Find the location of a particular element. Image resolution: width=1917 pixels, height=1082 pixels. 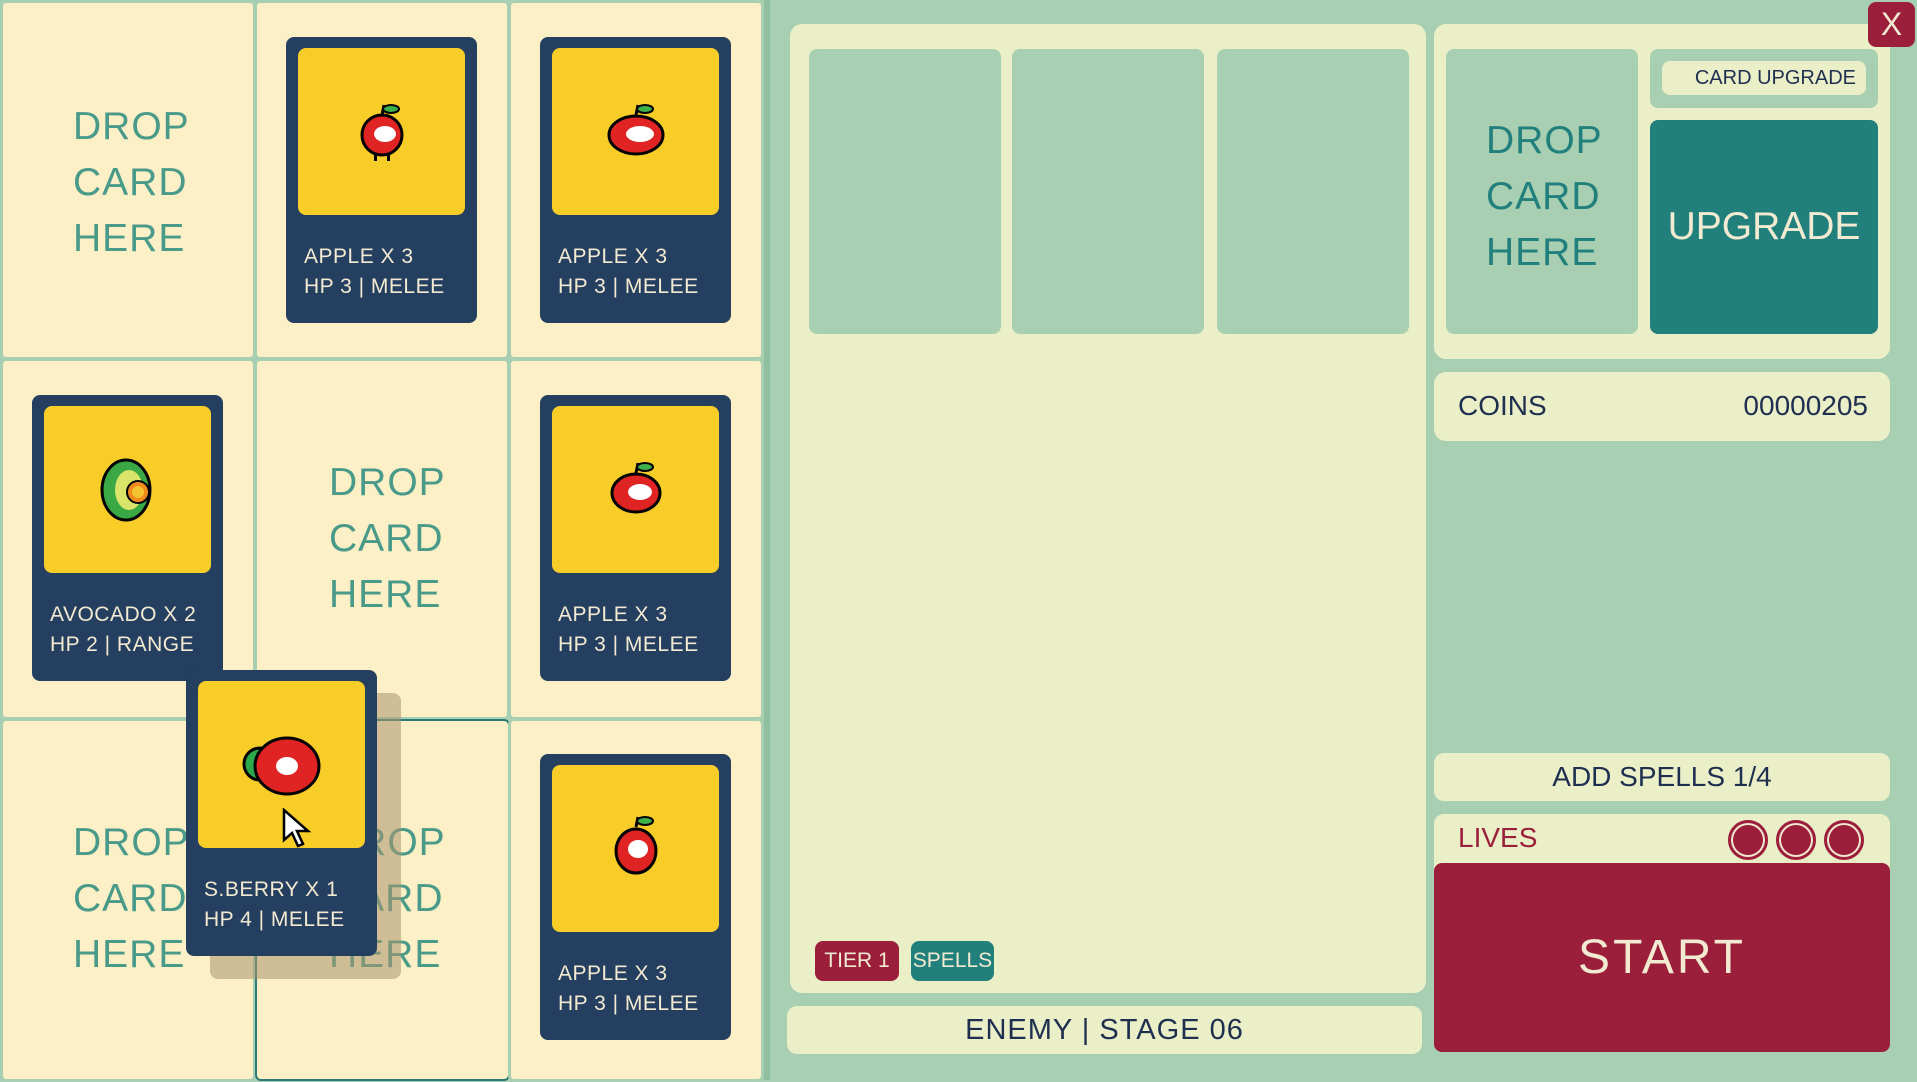

spells-badge: SPELLS is located at coordinates (952, 961).